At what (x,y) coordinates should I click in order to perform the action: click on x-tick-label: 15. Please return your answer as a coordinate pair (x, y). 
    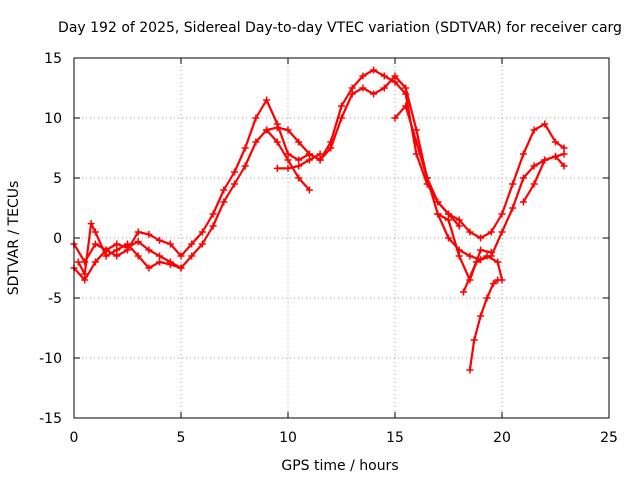
    Looking at the image, I should click on (395, 438).